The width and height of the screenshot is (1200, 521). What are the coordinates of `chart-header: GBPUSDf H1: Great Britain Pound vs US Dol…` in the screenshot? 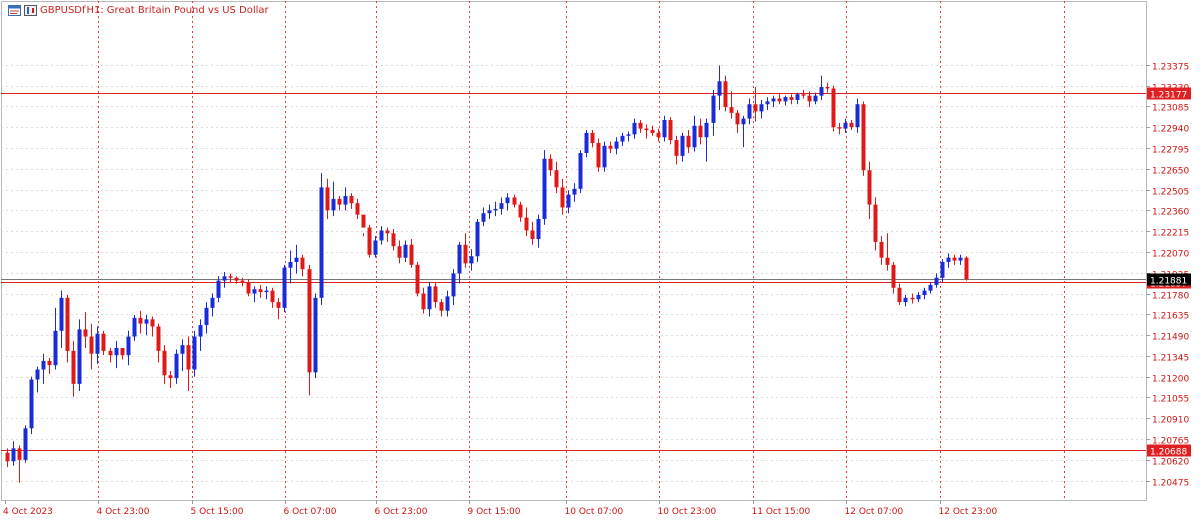 It's located at (138, 10).